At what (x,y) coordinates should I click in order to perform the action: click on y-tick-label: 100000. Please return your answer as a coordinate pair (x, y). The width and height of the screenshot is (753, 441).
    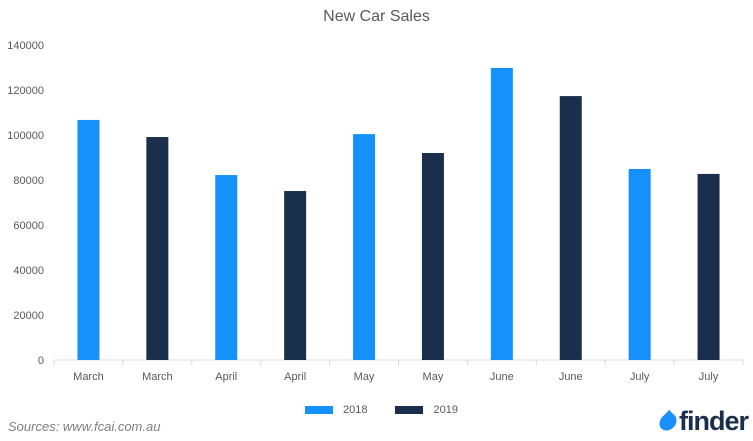
    Looking at the image, I should click on (25, 136).